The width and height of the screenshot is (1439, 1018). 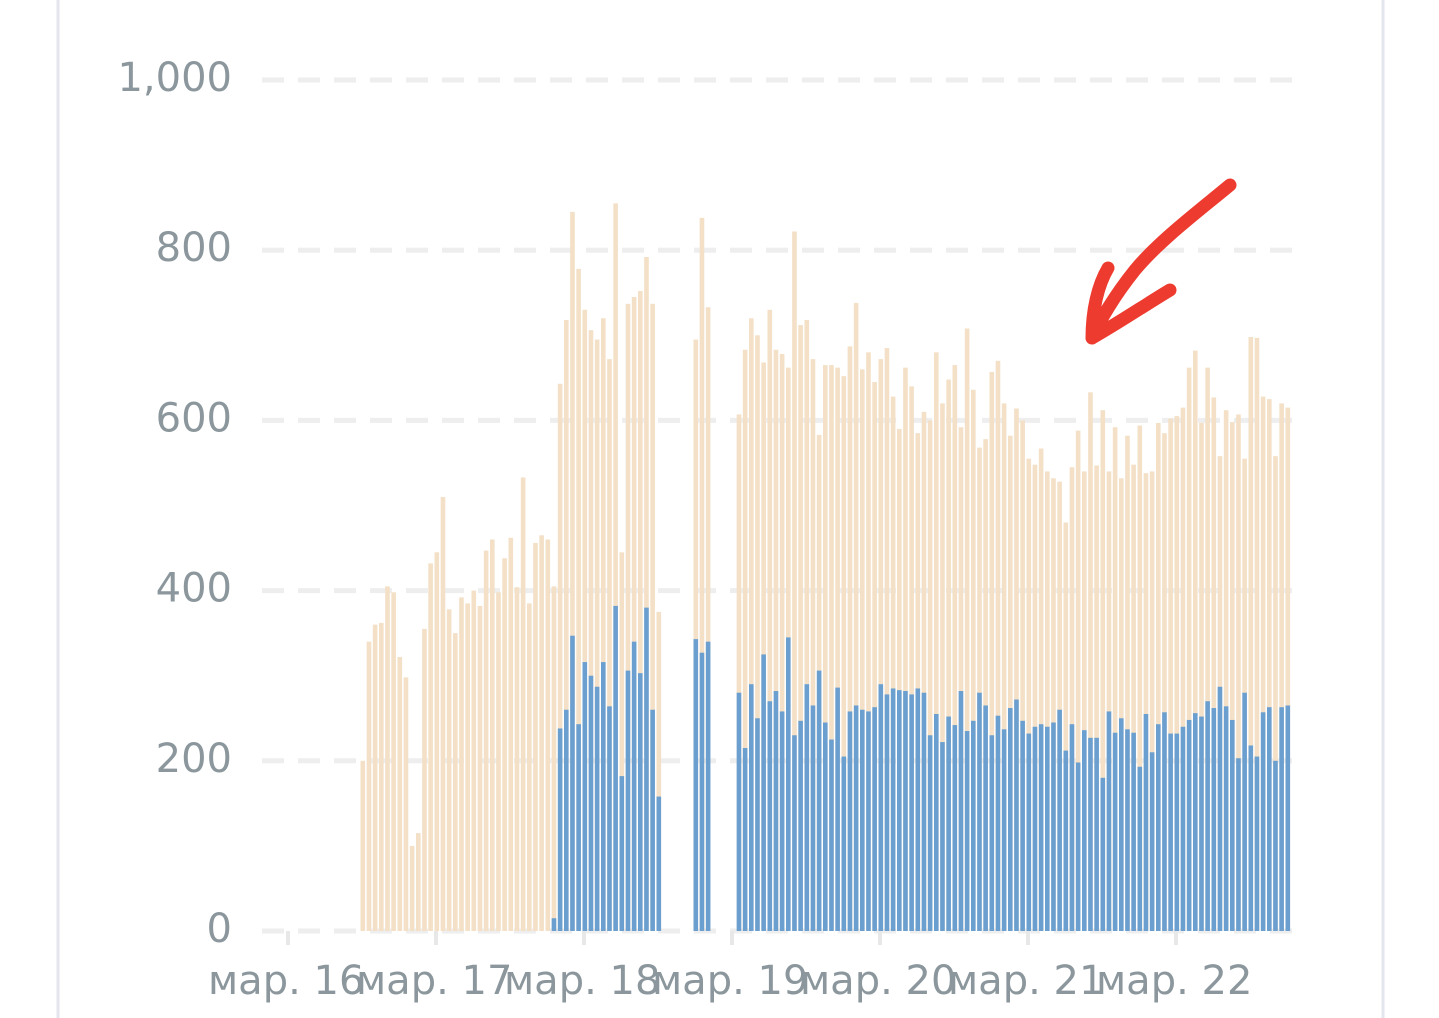 I want to click on x-tick-label: мар. 19, so click(x=730, y=981).